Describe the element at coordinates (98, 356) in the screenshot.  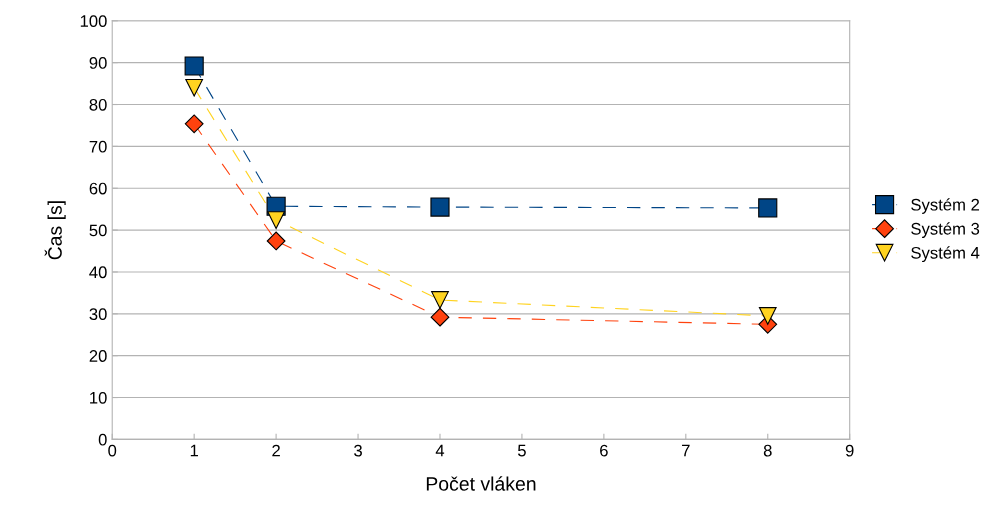
I see `y-tick-label: 20` at that location.